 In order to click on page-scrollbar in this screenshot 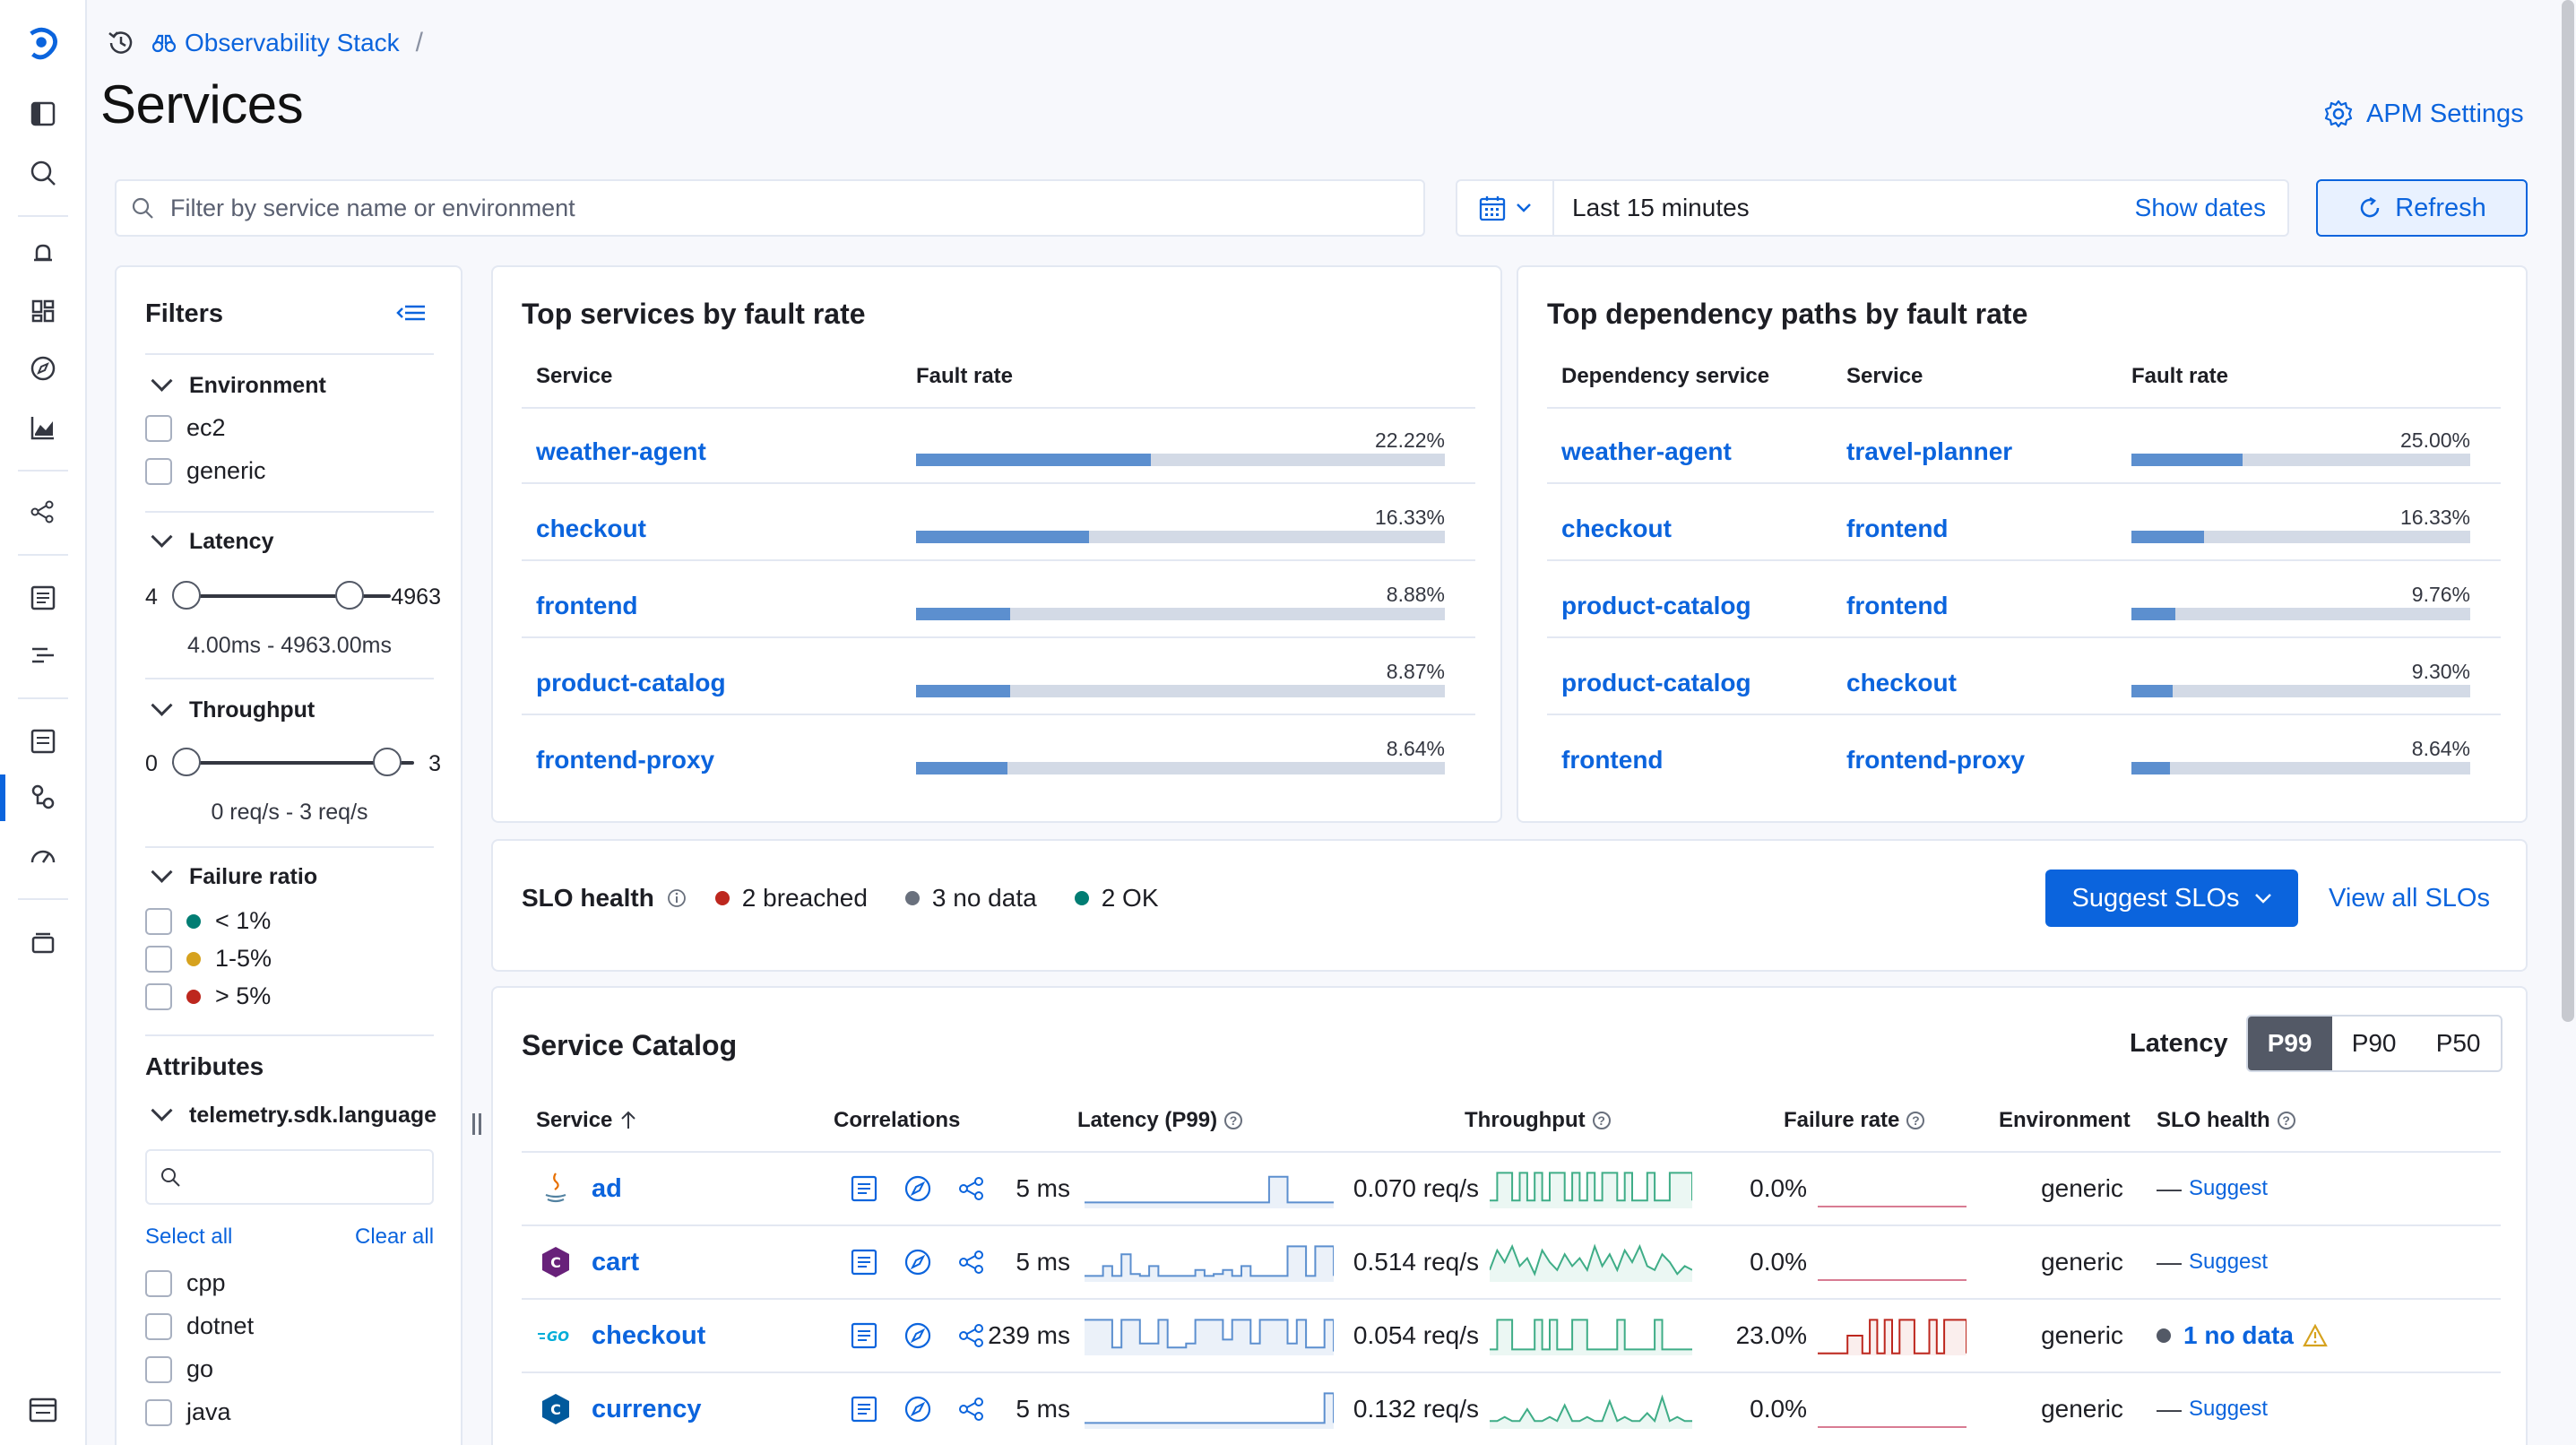, I will do `click(2568, 511)`.